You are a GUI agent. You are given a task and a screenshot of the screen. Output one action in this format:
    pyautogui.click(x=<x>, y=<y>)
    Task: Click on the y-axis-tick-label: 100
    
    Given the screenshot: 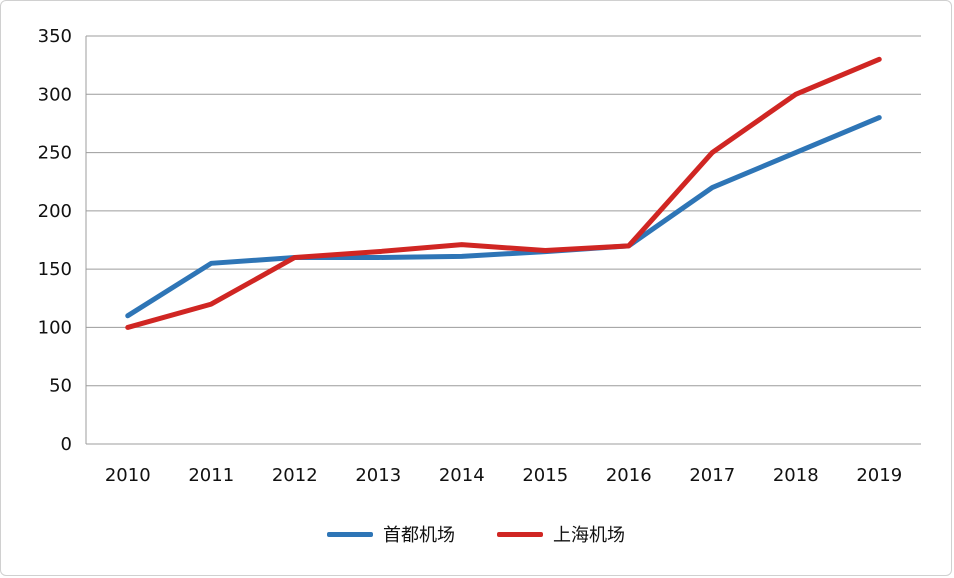 What is the action you would take?
    pyautogui.click(x=55, y=327)
    